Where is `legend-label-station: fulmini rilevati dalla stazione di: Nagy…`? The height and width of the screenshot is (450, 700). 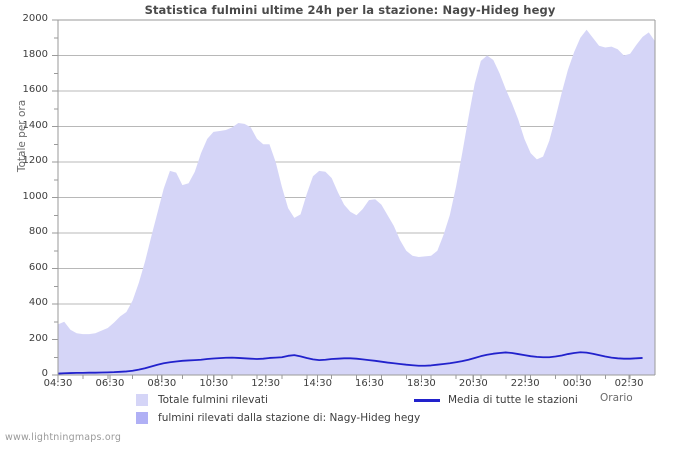
legend-label-station: fulmini rilevati dalla stazione di: Nagy… is located at coordinates (289, 418).